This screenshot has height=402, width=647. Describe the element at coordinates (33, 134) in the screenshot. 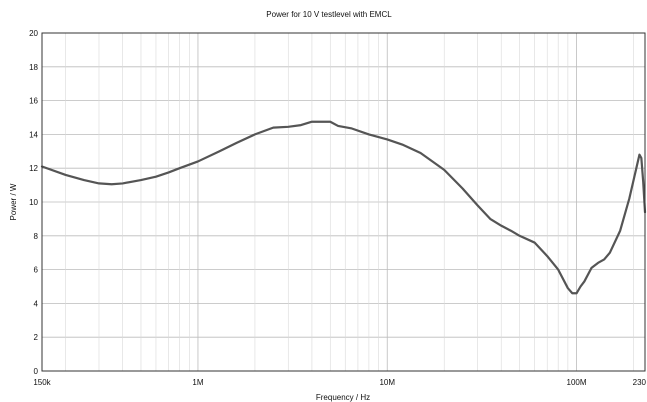

I see `y-tick-label: 14` at that location.